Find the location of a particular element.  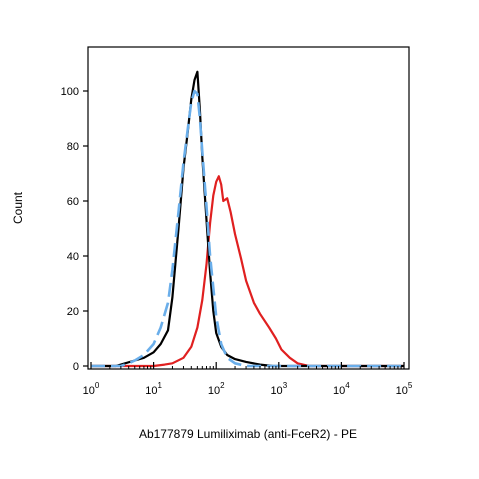

x-tick-label: 10⁵ is located at coordinates (404, 389).